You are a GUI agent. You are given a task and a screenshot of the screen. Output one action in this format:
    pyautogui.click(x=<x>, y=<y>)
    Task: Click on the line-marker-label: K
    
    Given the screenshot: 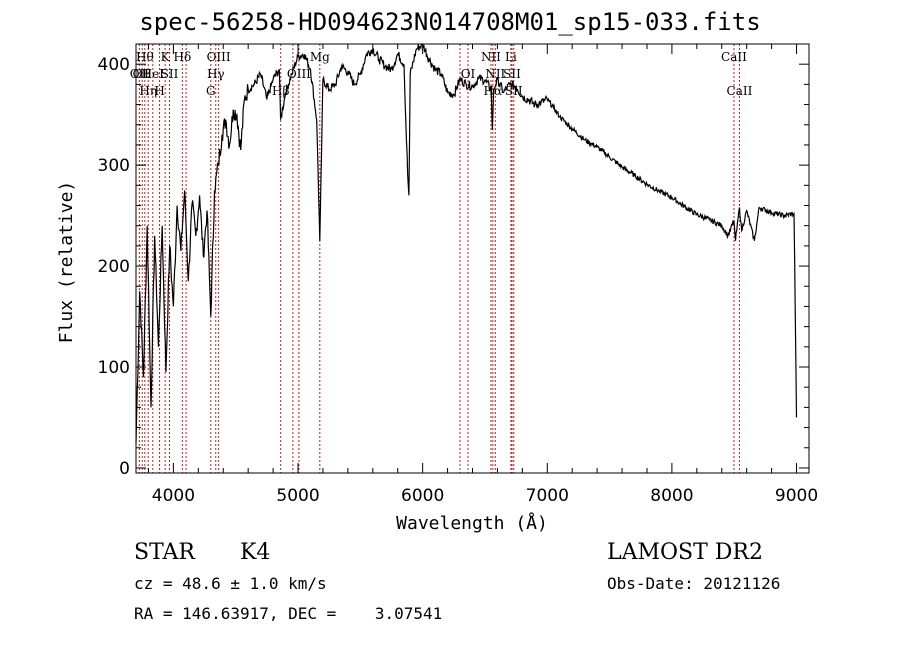 What is the action you would take?
    pyautogui.click(x=166, y=57)
    